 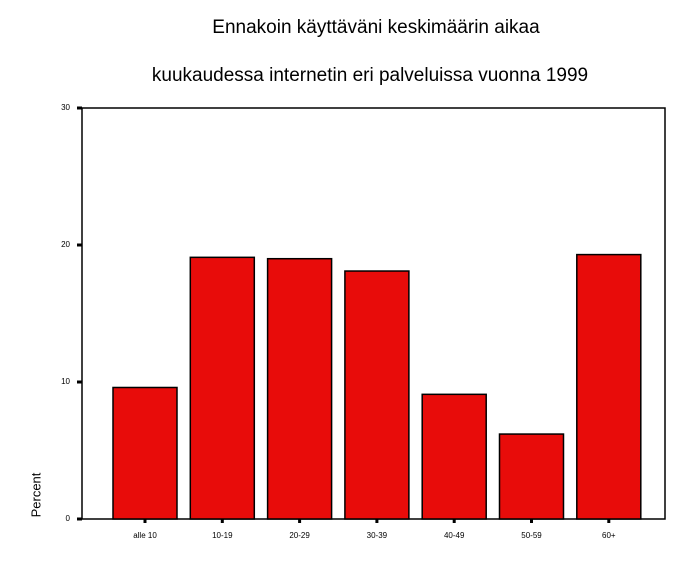 What do you see at coordinates (65, 107) in the screenshot?
I see `y-tick-label: 30` at bounding box center [65, 107].